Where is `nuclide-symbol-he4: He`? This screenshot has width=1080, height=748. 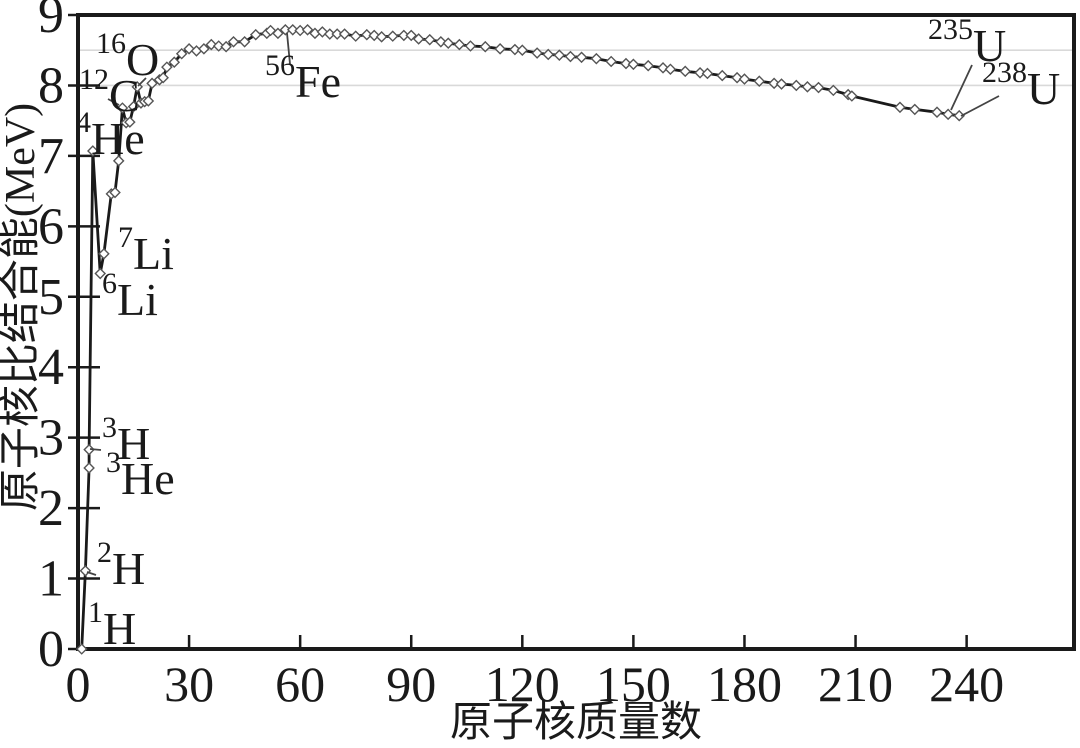
nuclide-symbol-he4: He is located at coordinates (118, 138).